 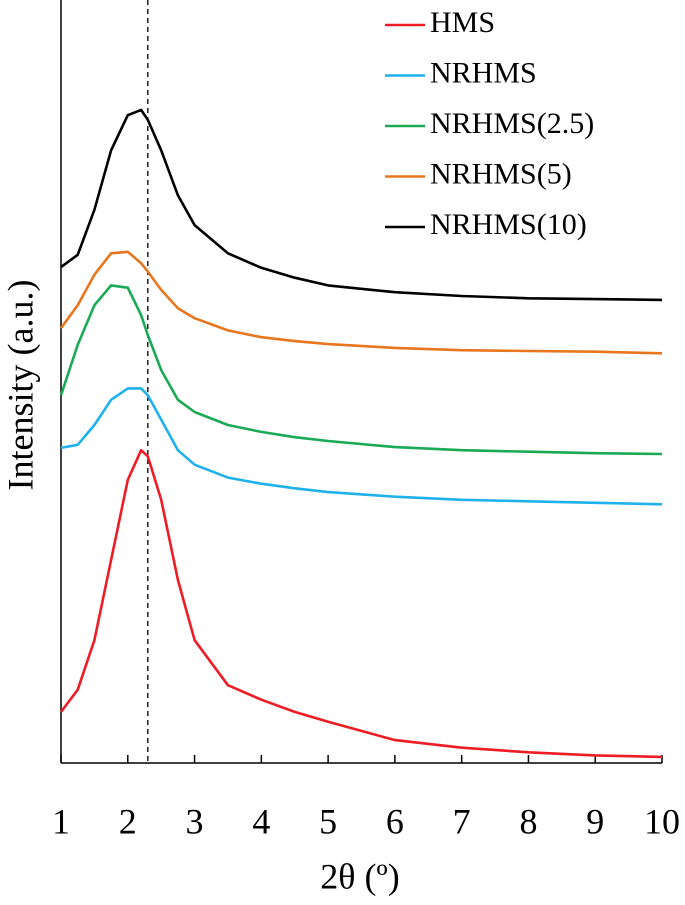 What do you see at coordinates (61, 821) in the screenshot?
I see `x-tick-label: 1` at bounding box center [61, 821].